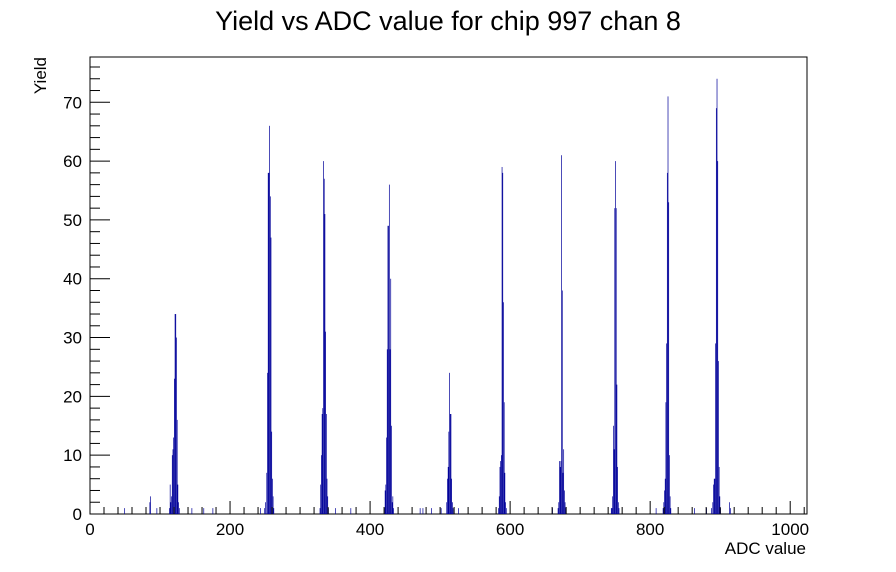 The height and width of the screenshot is (572, 896). Describe the element at coordinates (448, 21) in the screenshot. I see `chart-title: Yield vs ADC value for chip 997 chan 8` at that location.